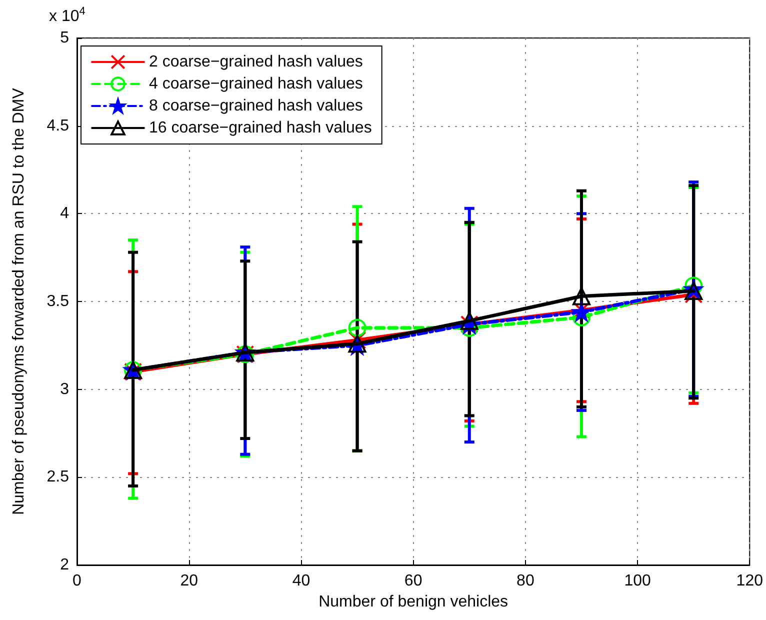 This screenshot has width=766, height=620. I want to click on legend-label: 4 coarse−grained hash values, so click(256, 84).